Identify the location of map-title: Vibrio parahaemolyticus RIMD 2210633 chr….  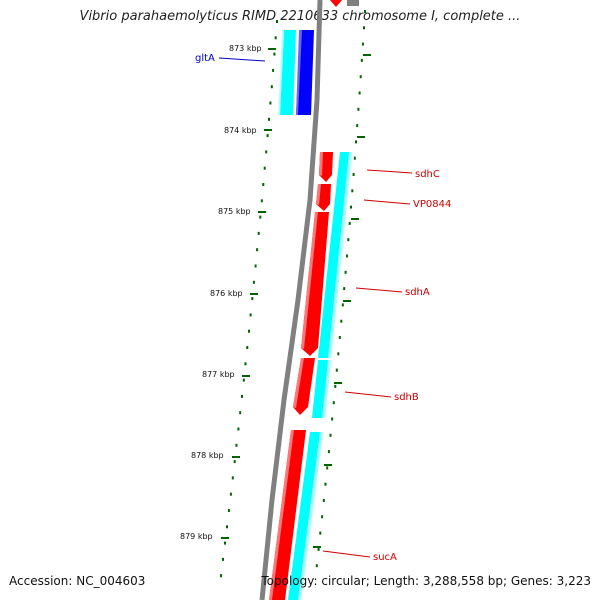
(300, 16).